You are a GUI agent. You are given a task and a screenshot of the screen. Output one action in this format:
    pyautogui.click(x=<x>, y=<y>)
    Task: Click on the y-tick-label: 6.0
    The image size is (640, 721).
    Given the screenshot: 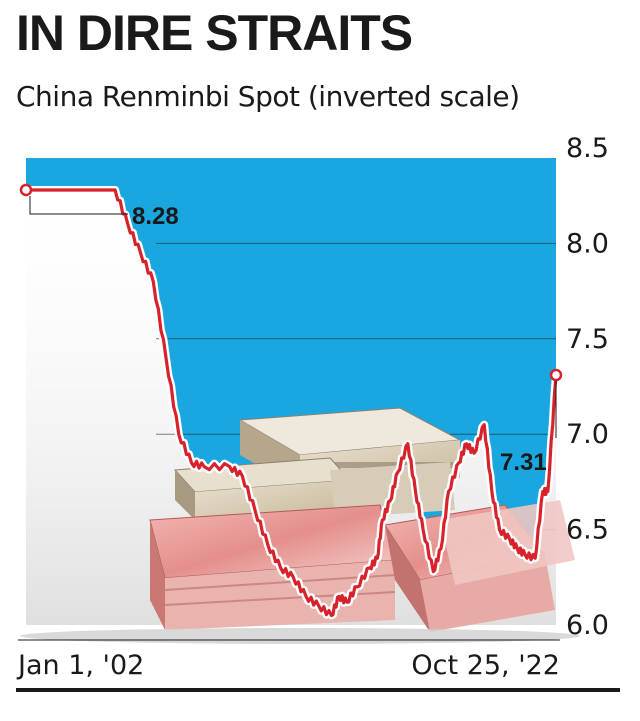 What is the action you would take?
    pyautogui.click(x=587, y=625)
    